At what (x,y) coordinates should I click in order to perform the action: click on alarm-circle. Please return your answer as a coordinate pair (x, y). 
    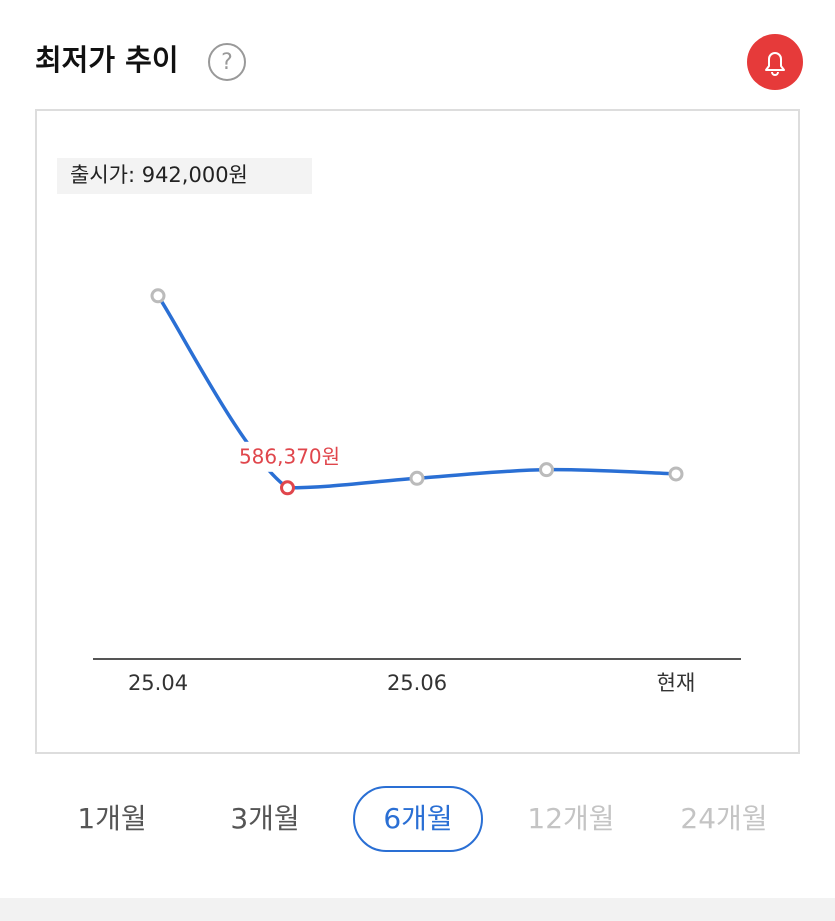
    Looking at the image, I should click on (775, 62).